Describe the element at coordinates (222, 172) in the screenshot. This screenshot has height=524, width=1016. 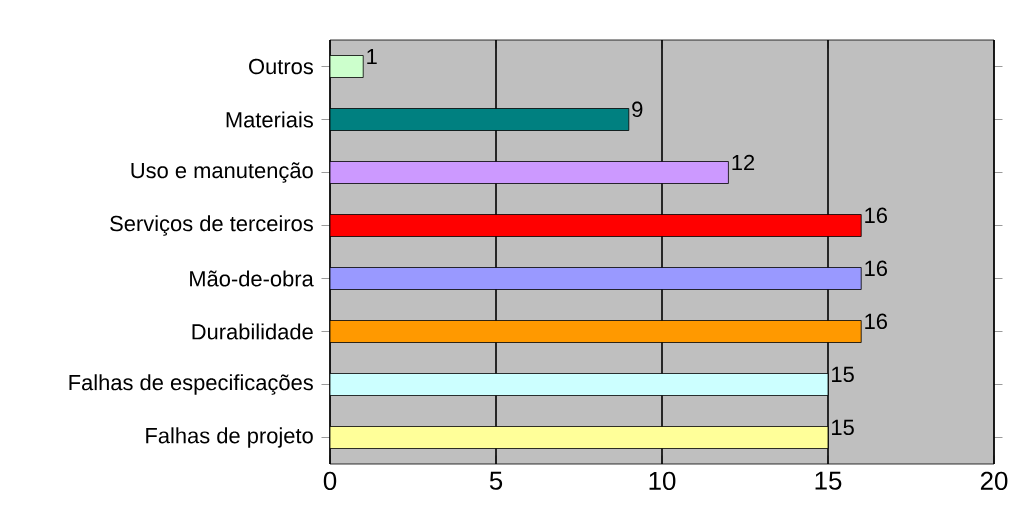
I see `y-tick-label: Uso e manutenção` at that location.